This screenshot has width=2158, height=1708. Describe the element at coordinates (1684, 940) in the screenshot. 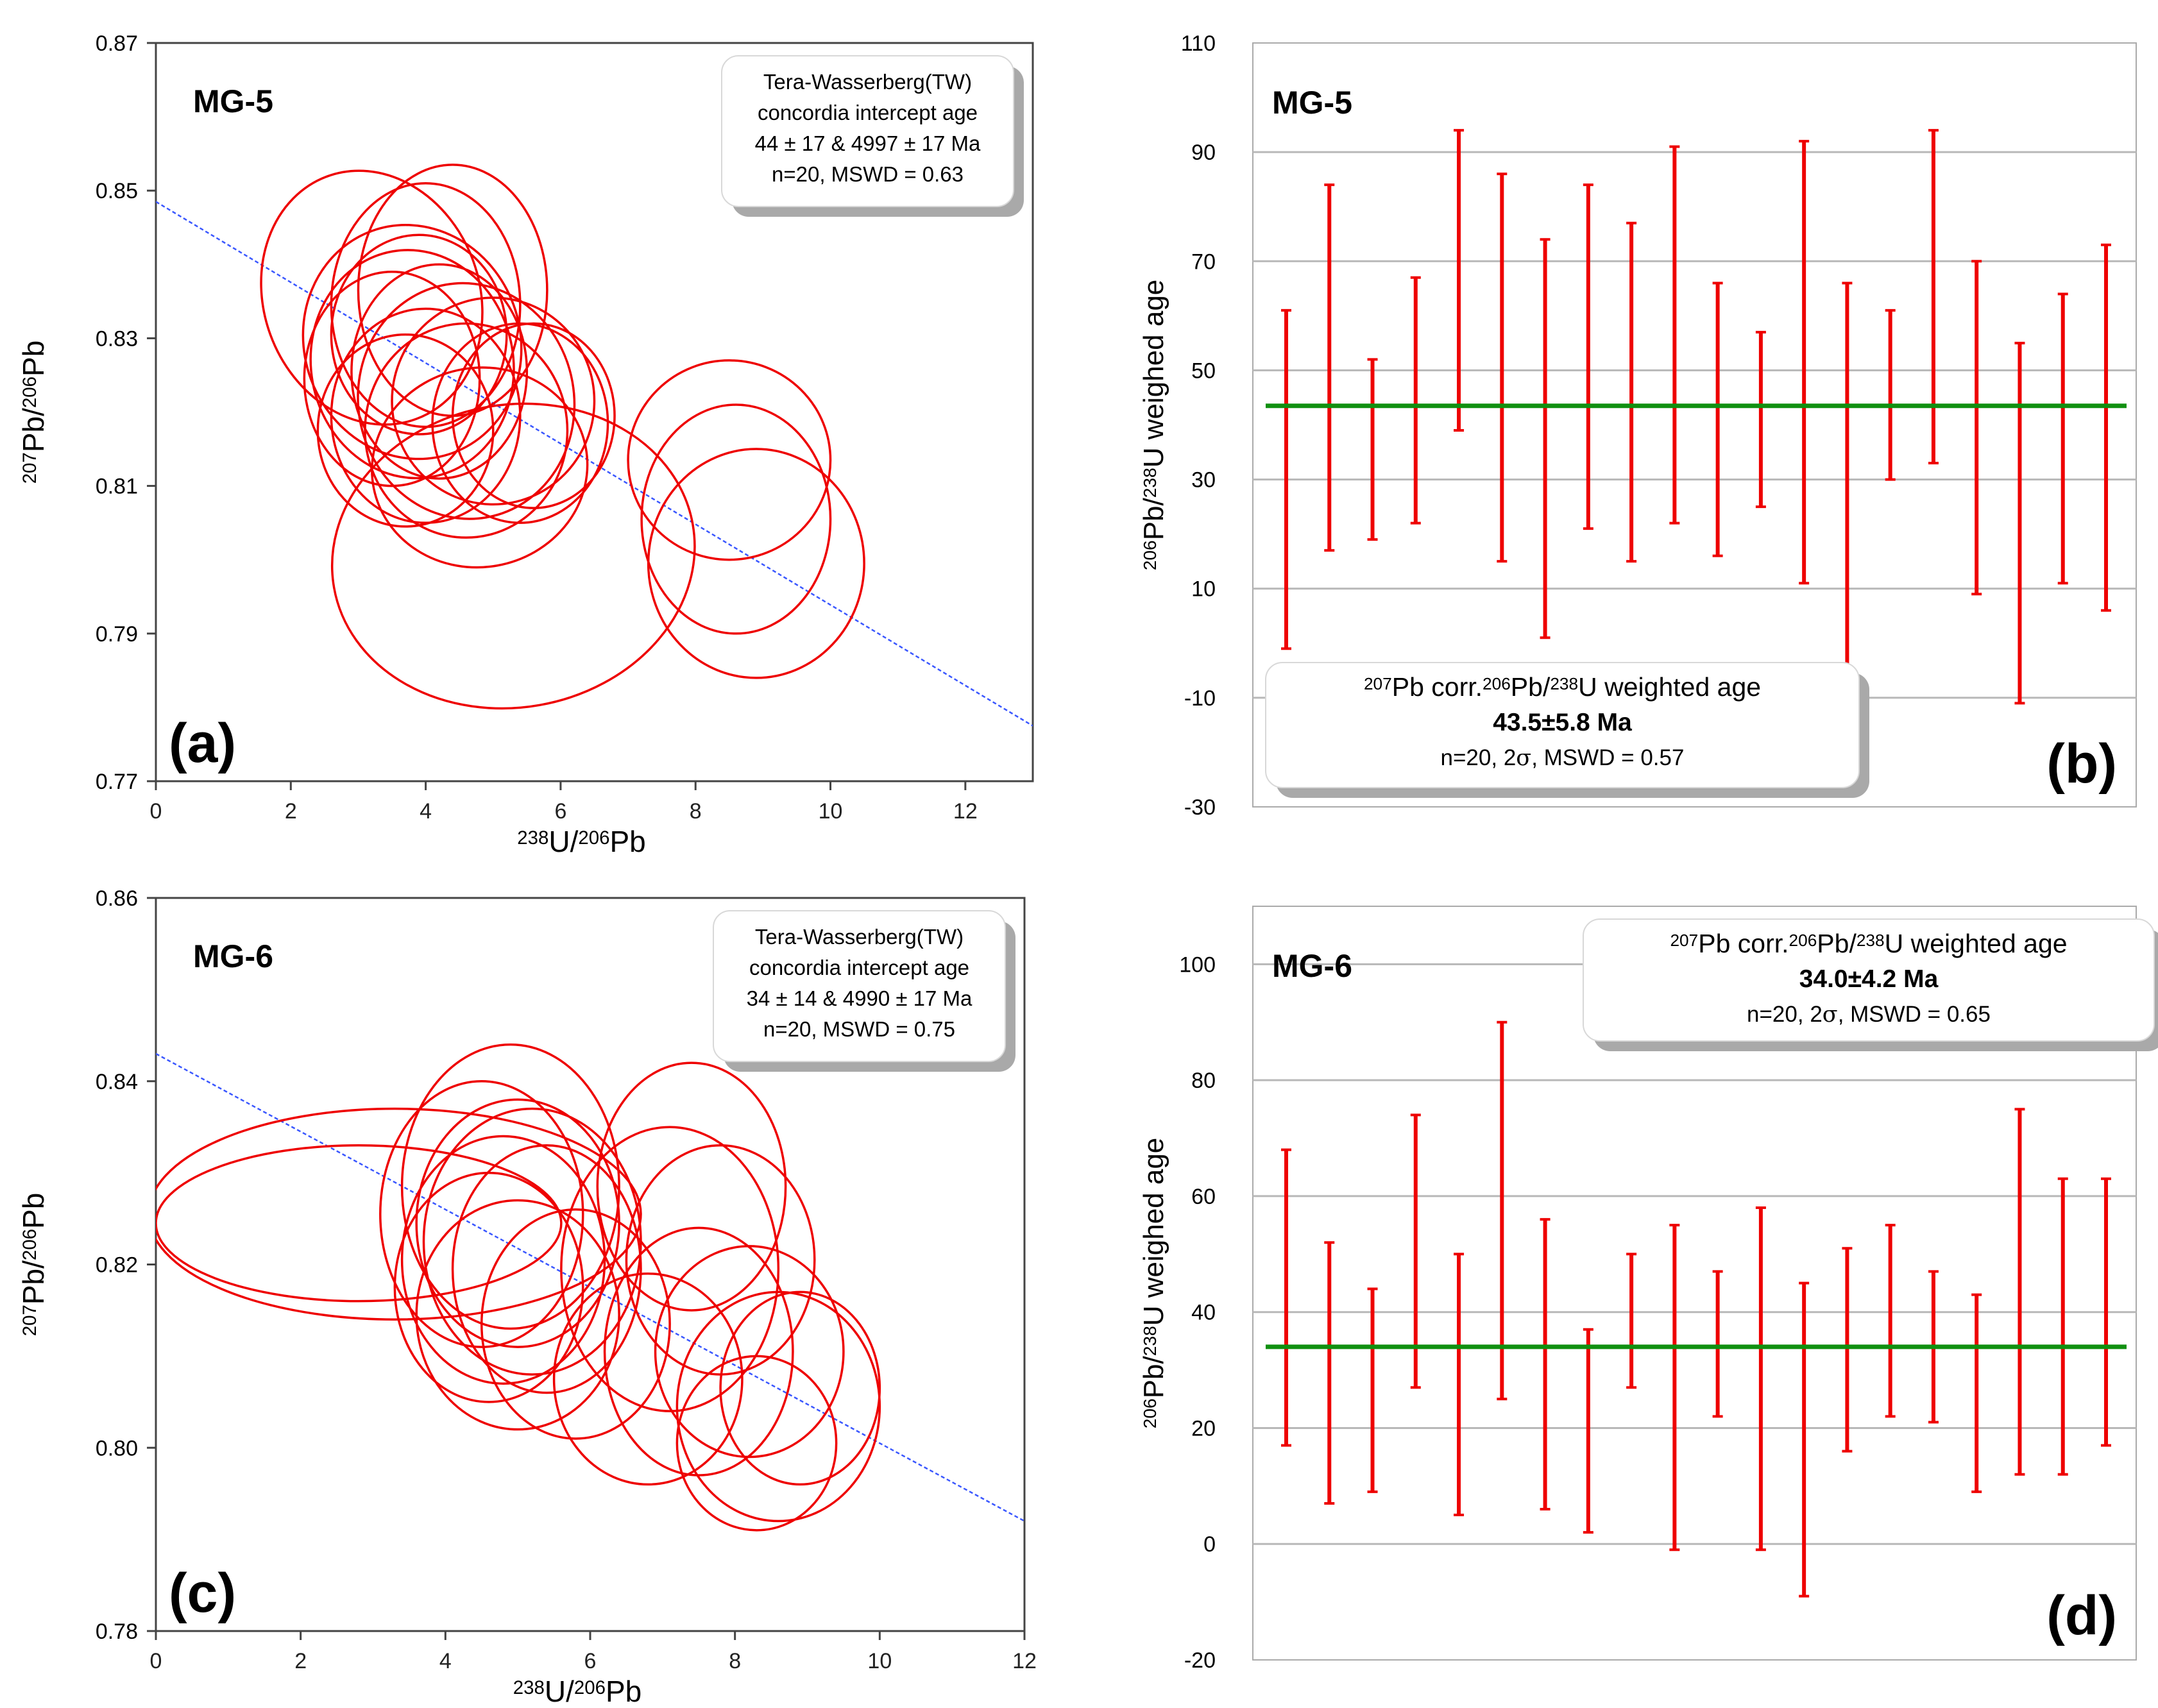

I see `superscript: 207` at that location.